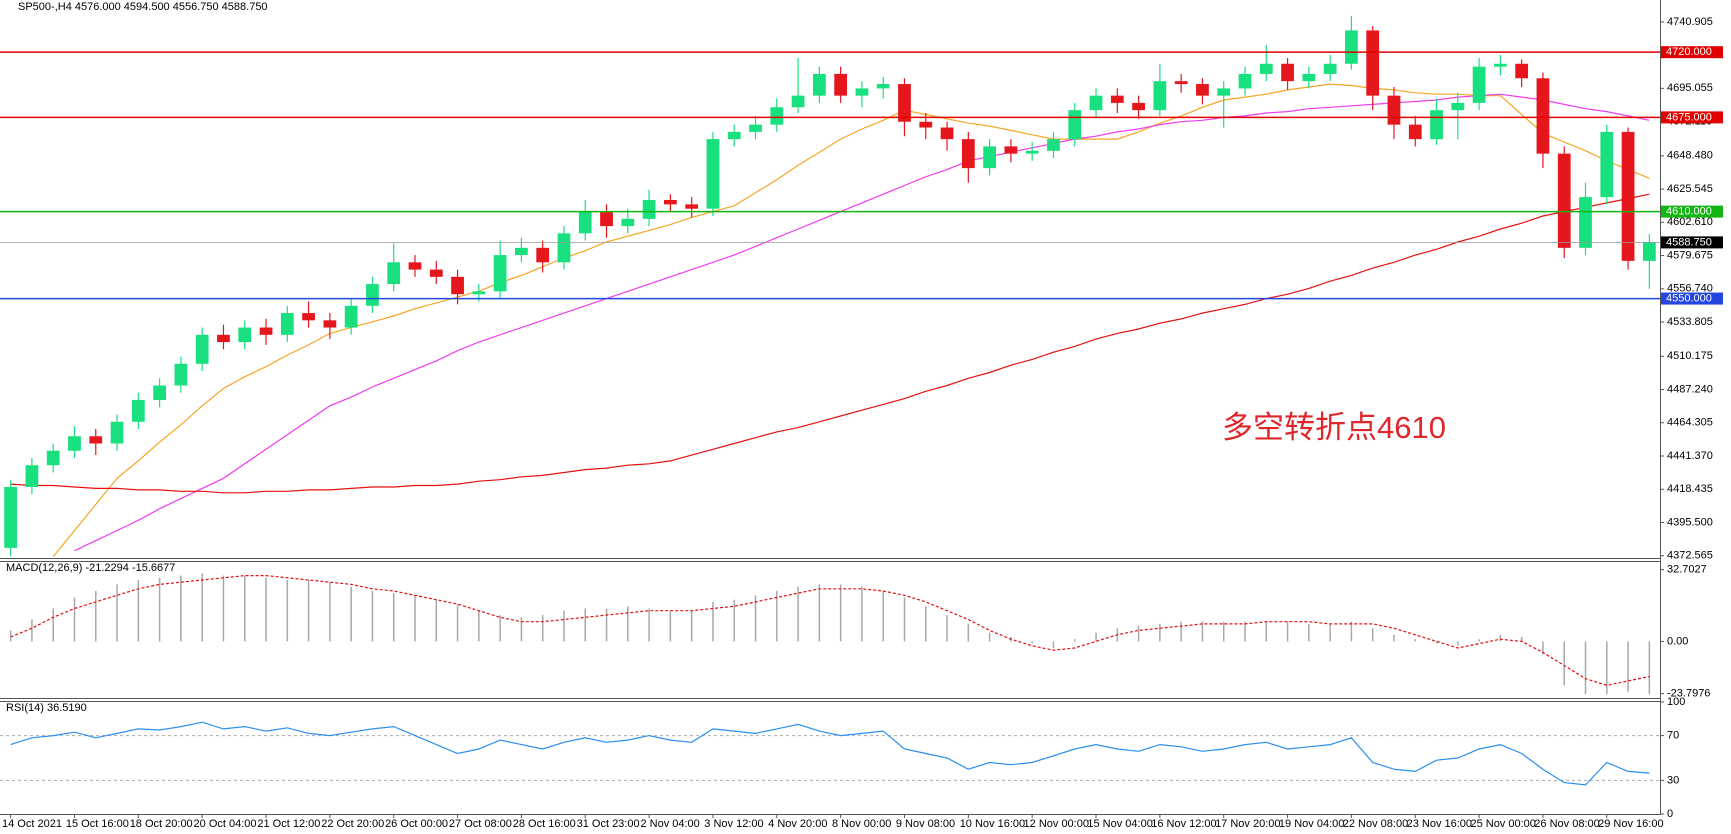 The height and width of the screenshot is (834, 1731). I want to click on macd-title: MACD(12,26,9) -21.2294 -15.6677, so click(90, 568).